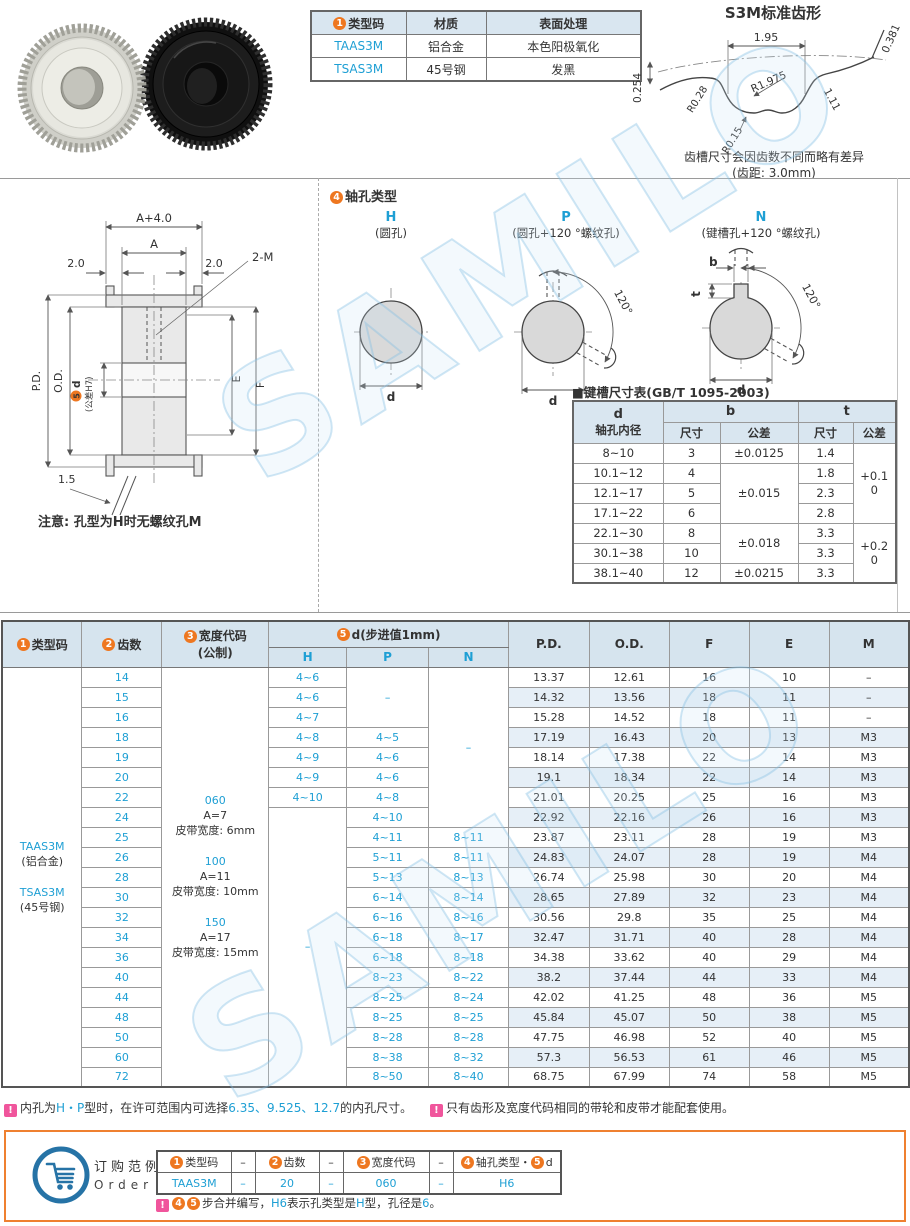  I want to click on order-value-row: TAAS3M –20–060– H6, so click(359, 1183).